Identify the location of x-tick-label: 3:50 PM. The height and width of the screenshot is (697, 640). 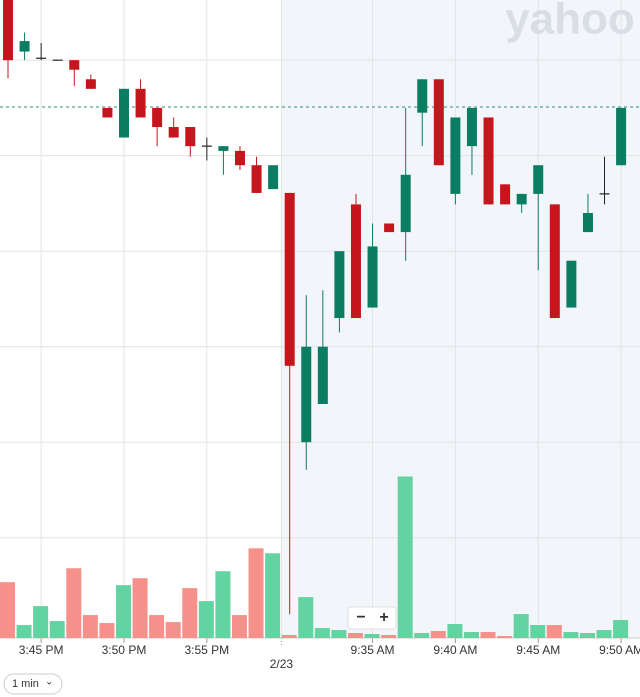
(124, 650).